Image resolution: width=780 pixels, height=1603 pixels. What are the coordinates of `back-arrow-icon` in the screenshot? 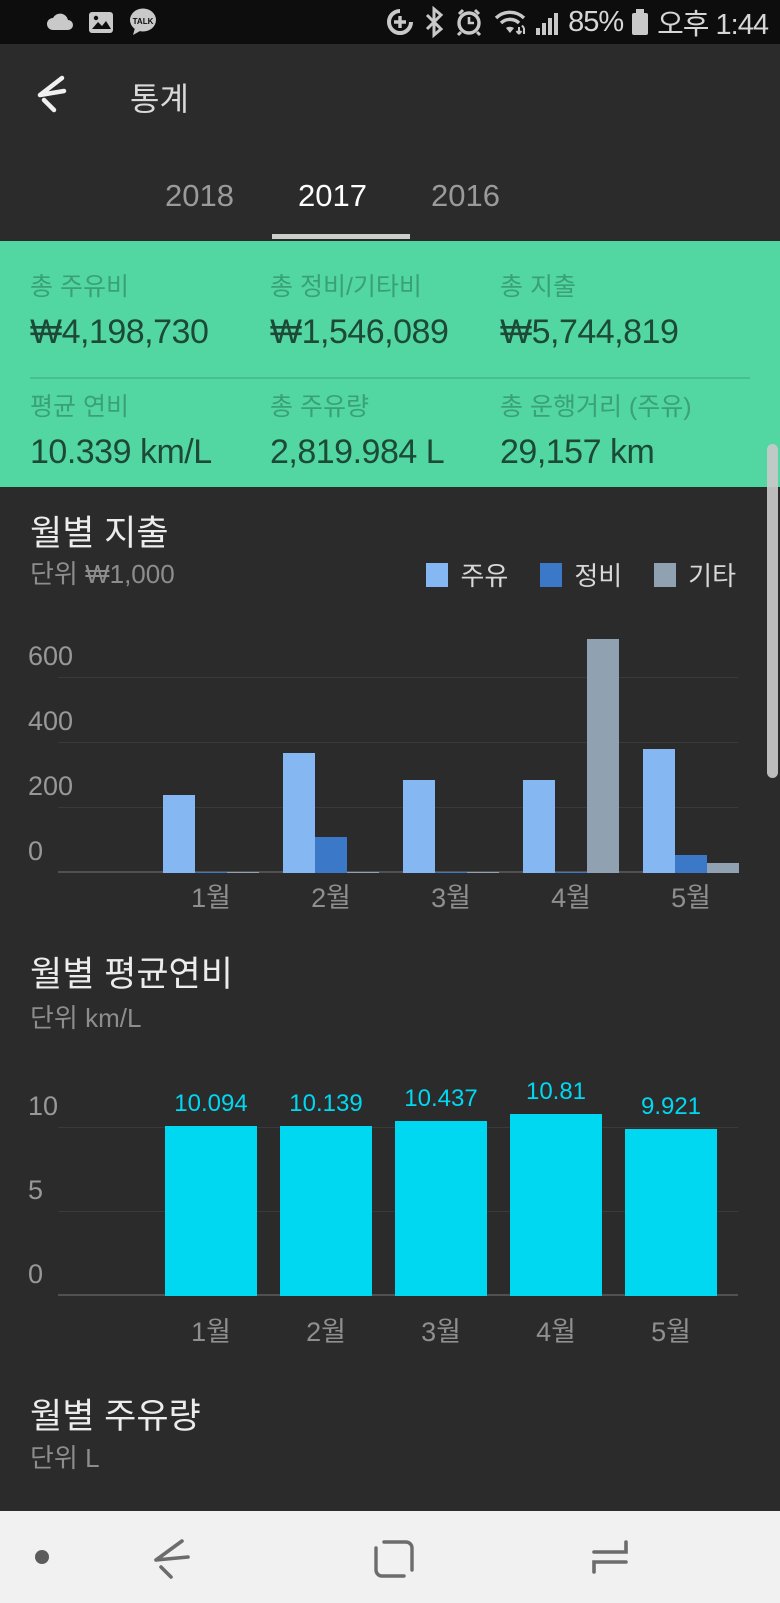 It's located at (52, 94).